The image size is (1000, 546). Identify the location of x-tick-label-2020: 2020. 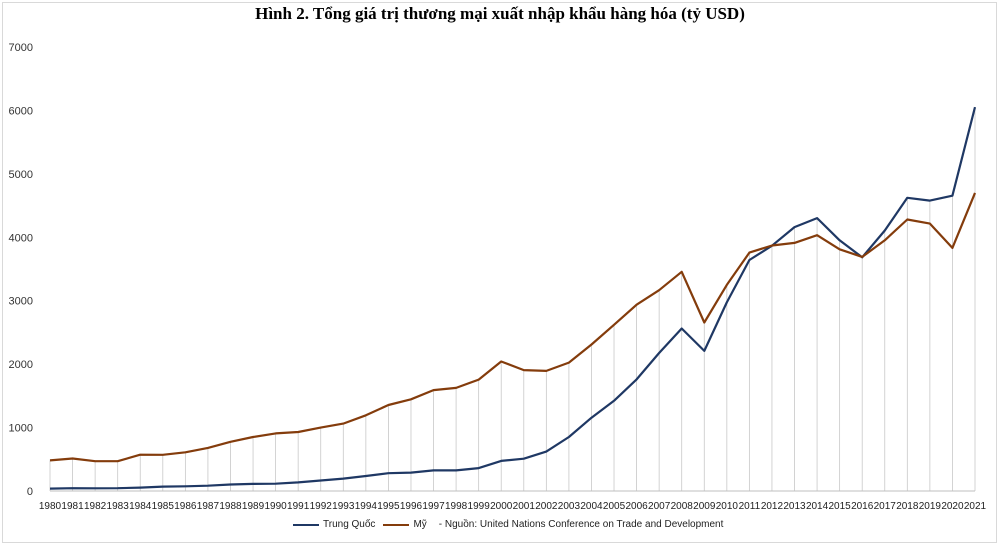
(952, 506).